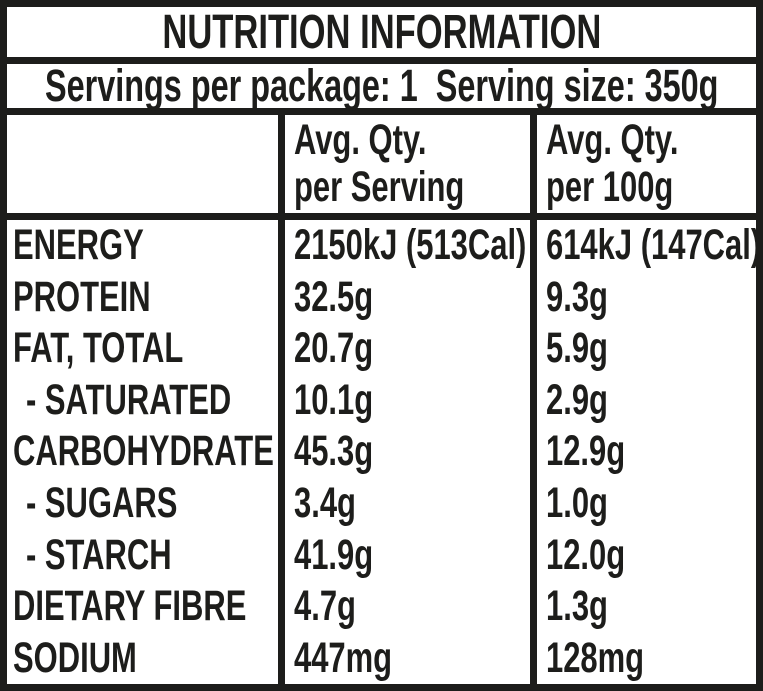  I want to click on value-text: 9.3g, so click(577, 296).